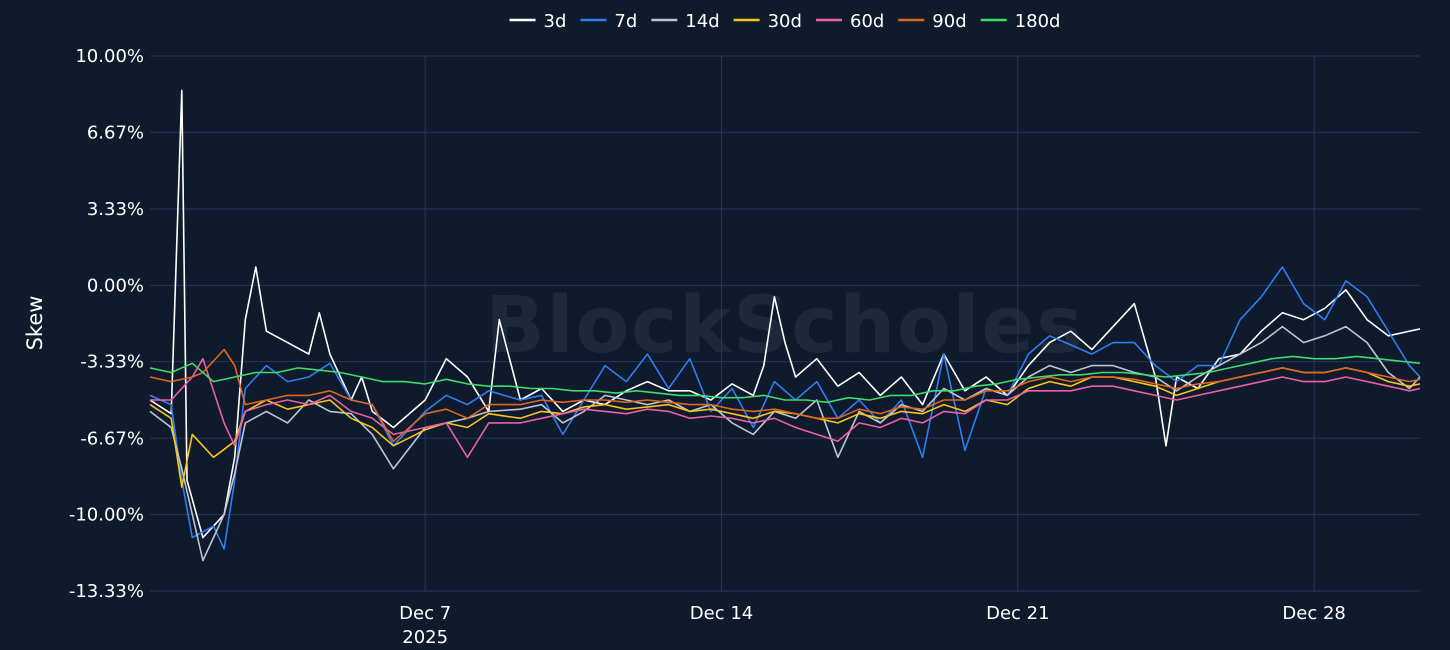  Describe the element at coordinates (112, 438) in the screenshot. I see `y-tick-label: -6.67%` at that location.